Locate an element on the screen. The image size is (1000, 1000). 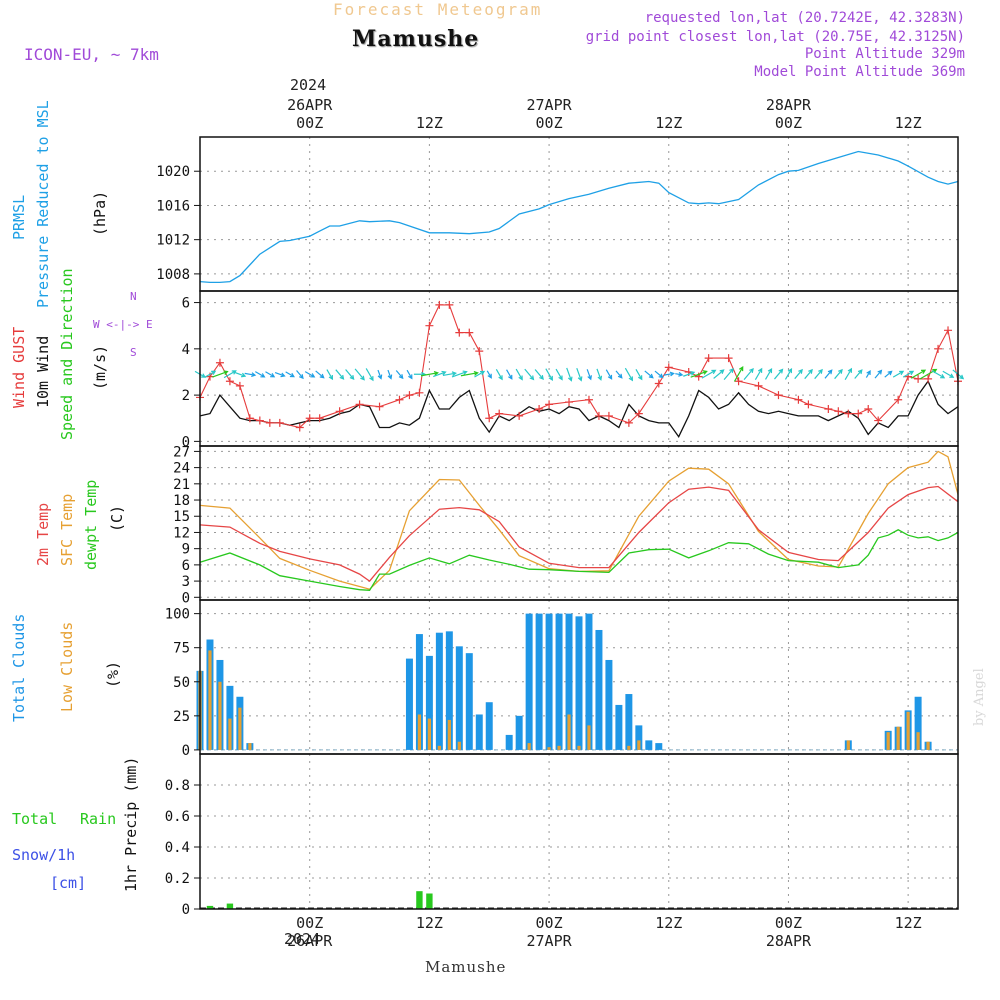
y-tick-label: 0 is located at coordinates (186, 598).